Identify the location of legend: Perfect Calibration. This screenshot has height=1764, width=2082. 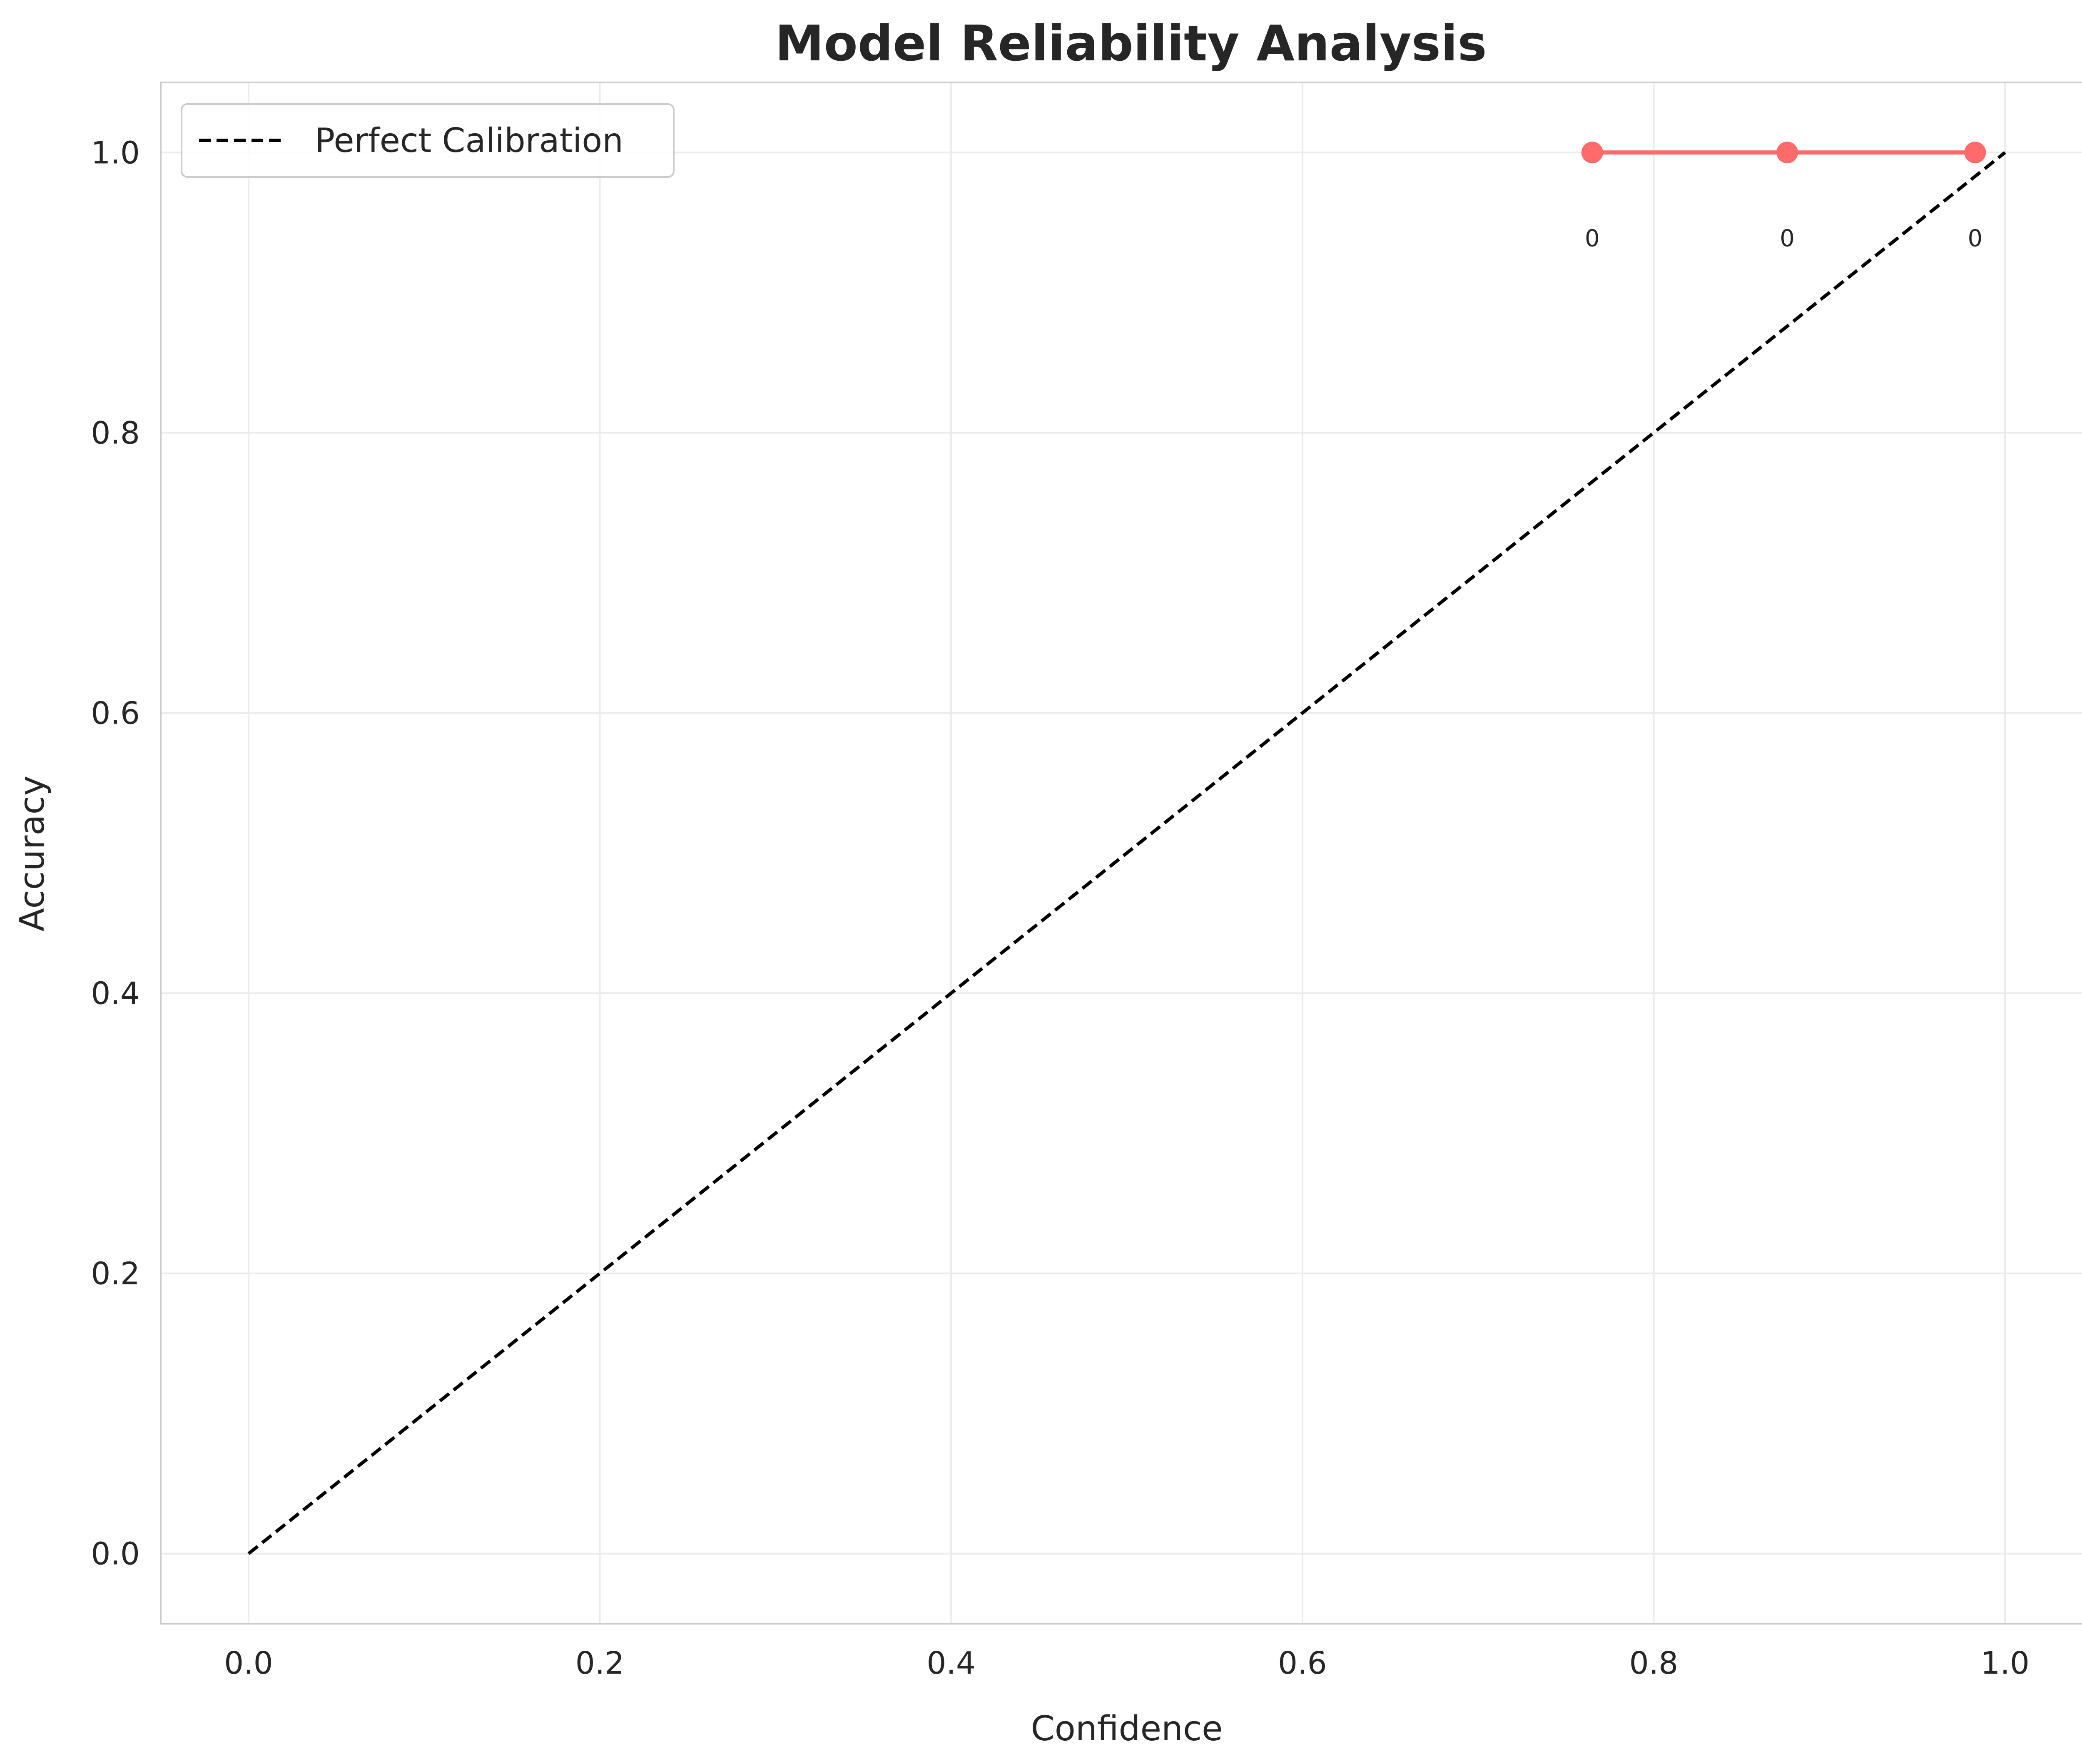
(428, 141).